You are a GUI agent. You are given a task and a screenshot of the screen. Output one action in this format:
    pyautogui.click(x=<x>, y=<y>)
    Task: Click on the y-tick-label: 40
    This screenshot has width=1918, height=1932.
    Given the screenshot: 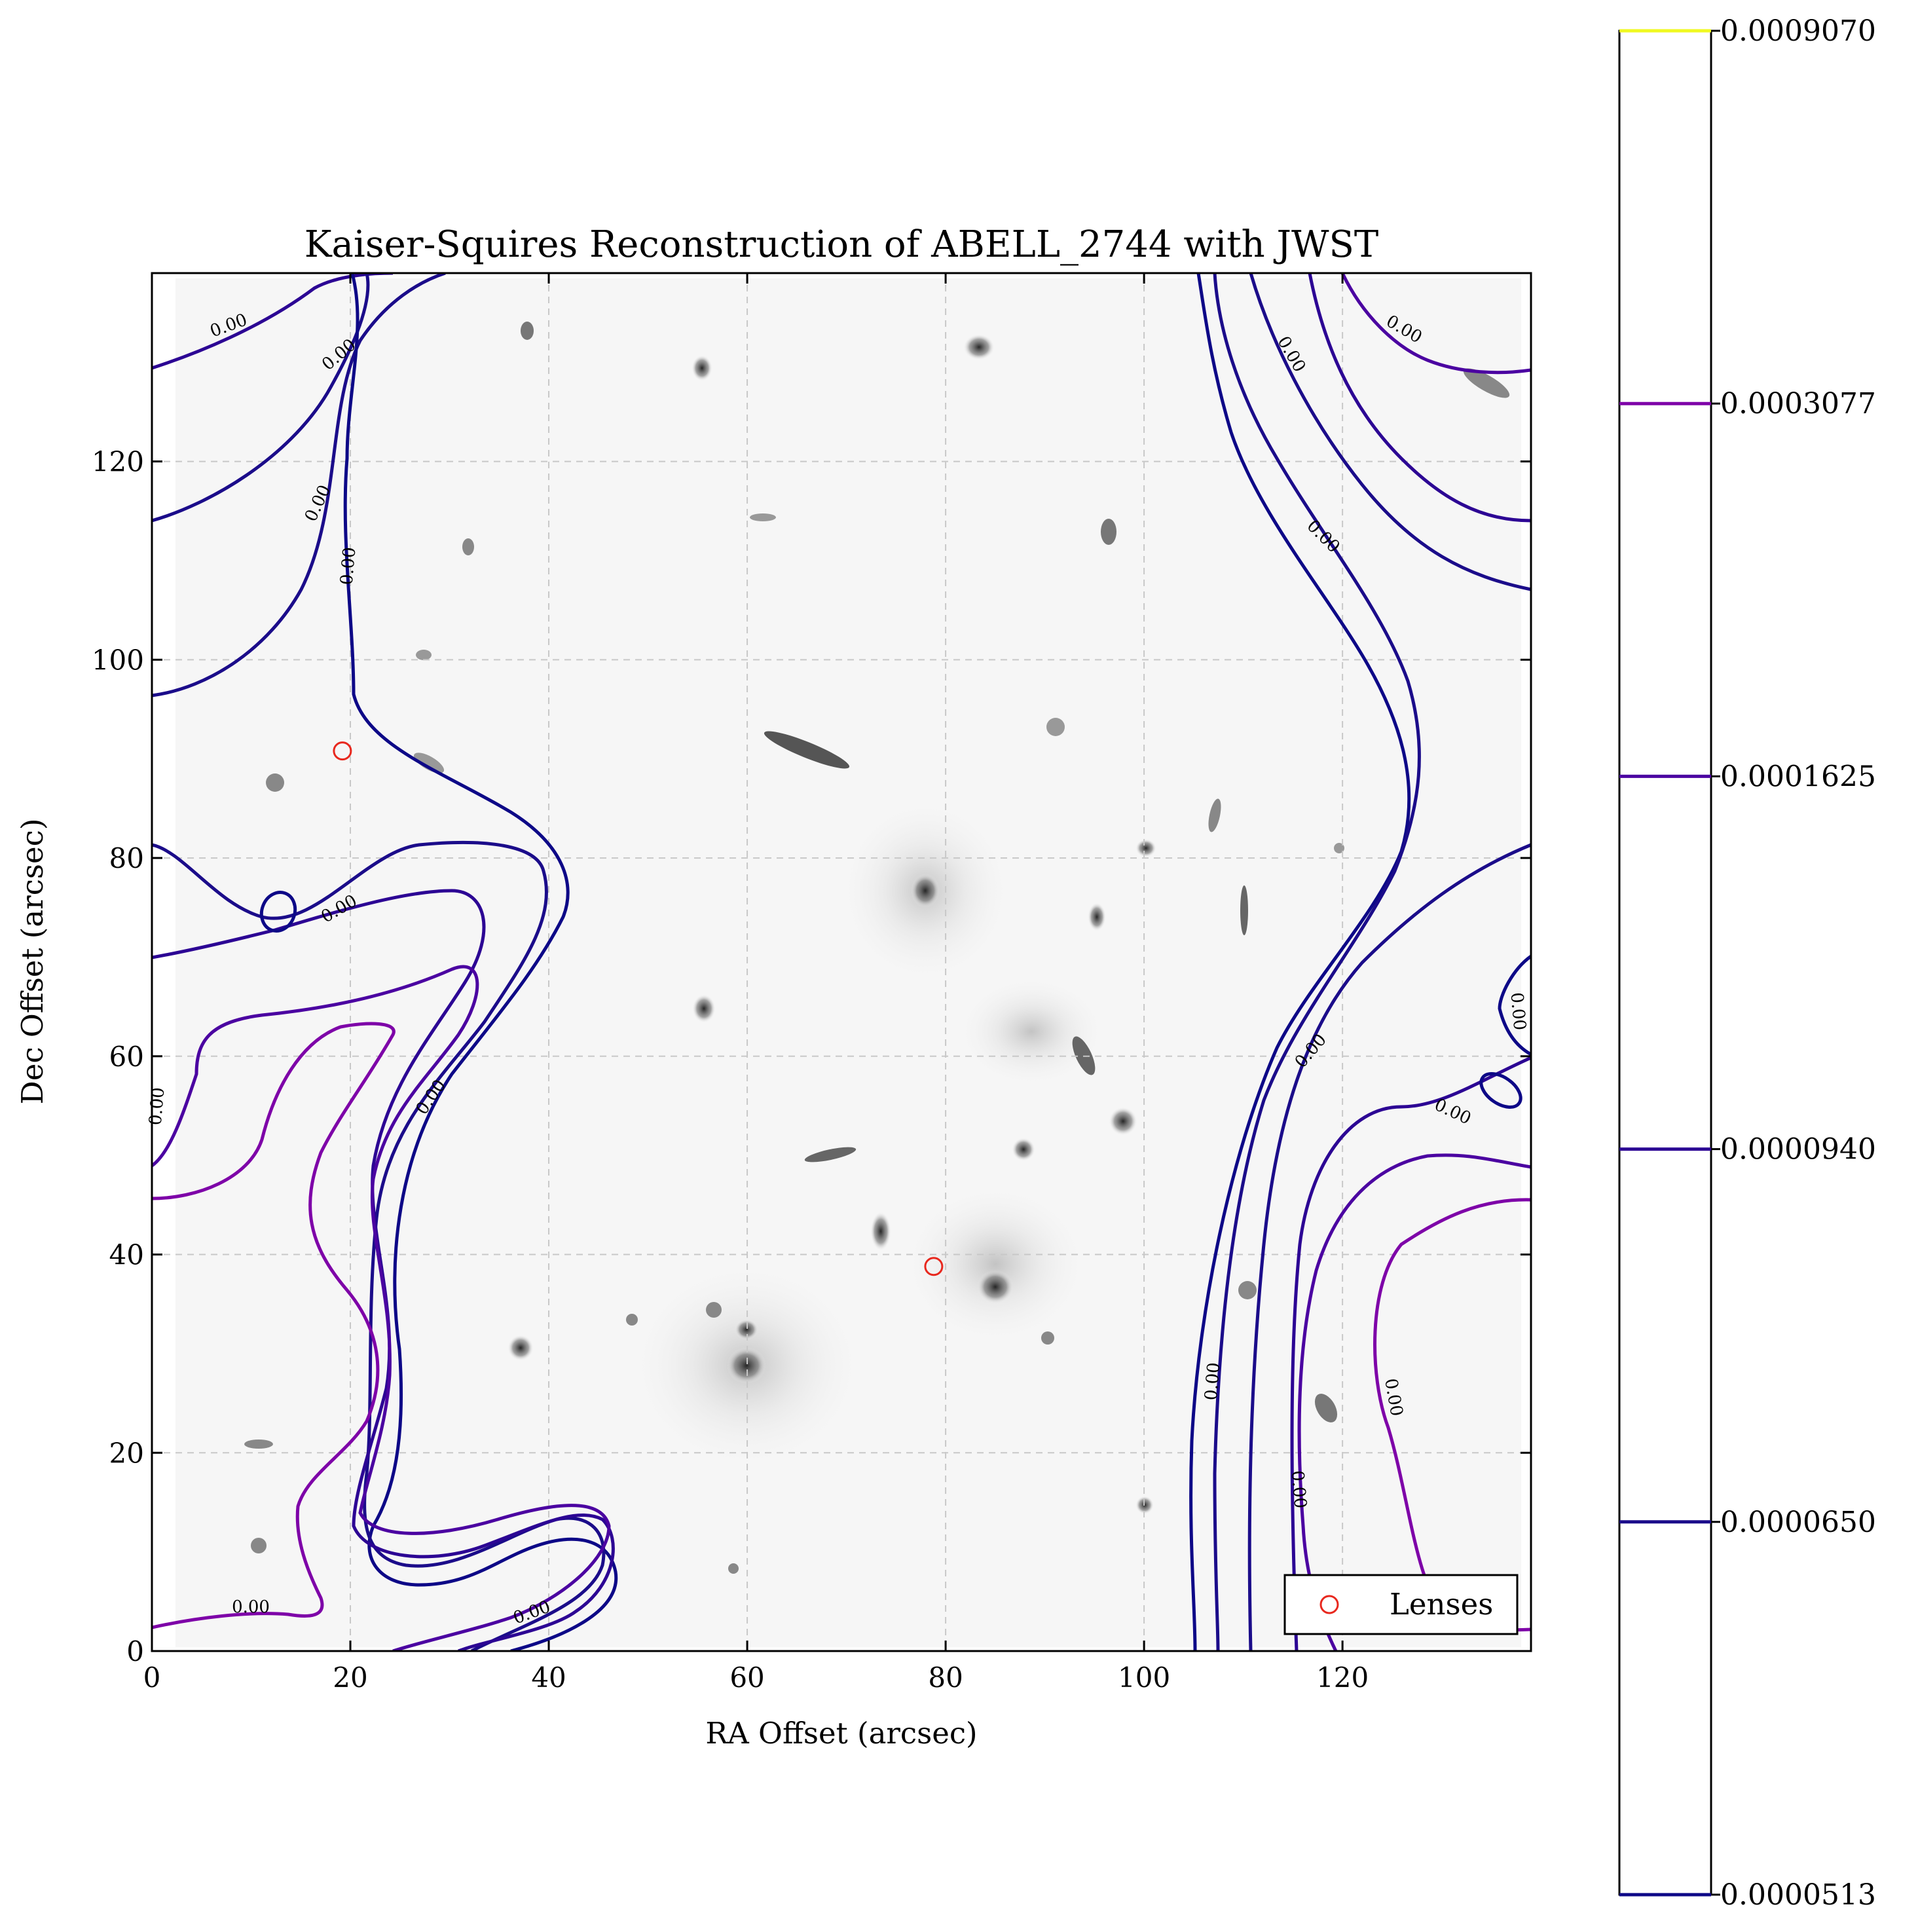 What is the action you would take?
    pyautogui.click(x=127, y=1255)
    